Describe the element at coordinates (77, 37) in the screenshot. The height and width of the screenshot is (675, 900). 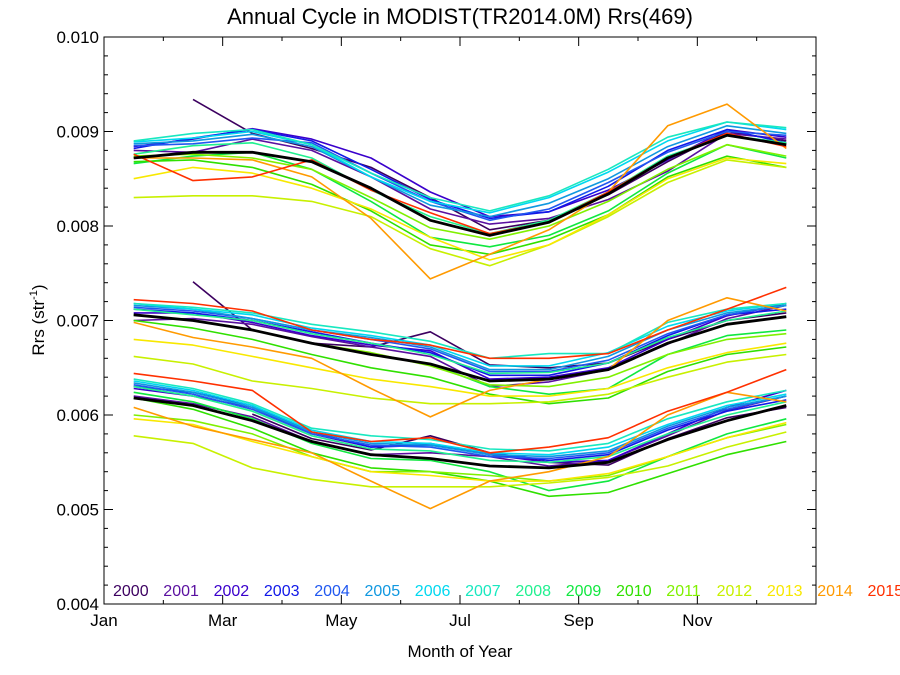
I see `y-tick-label: 0.010` at that location.